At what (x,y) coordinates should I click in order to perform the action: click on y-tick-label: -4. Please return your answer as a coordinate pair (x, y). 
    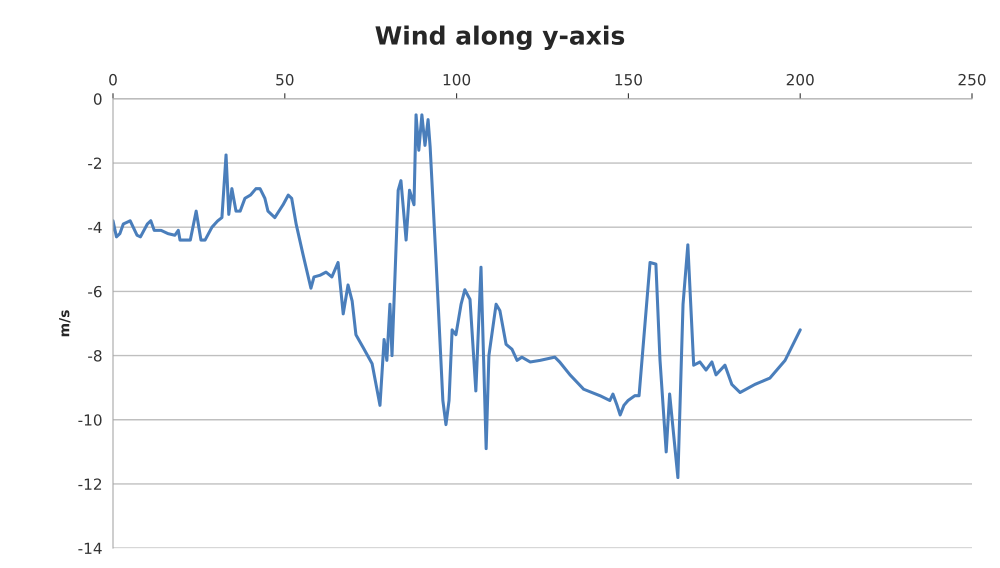
    Looking at the image, I should click on (95, 228).